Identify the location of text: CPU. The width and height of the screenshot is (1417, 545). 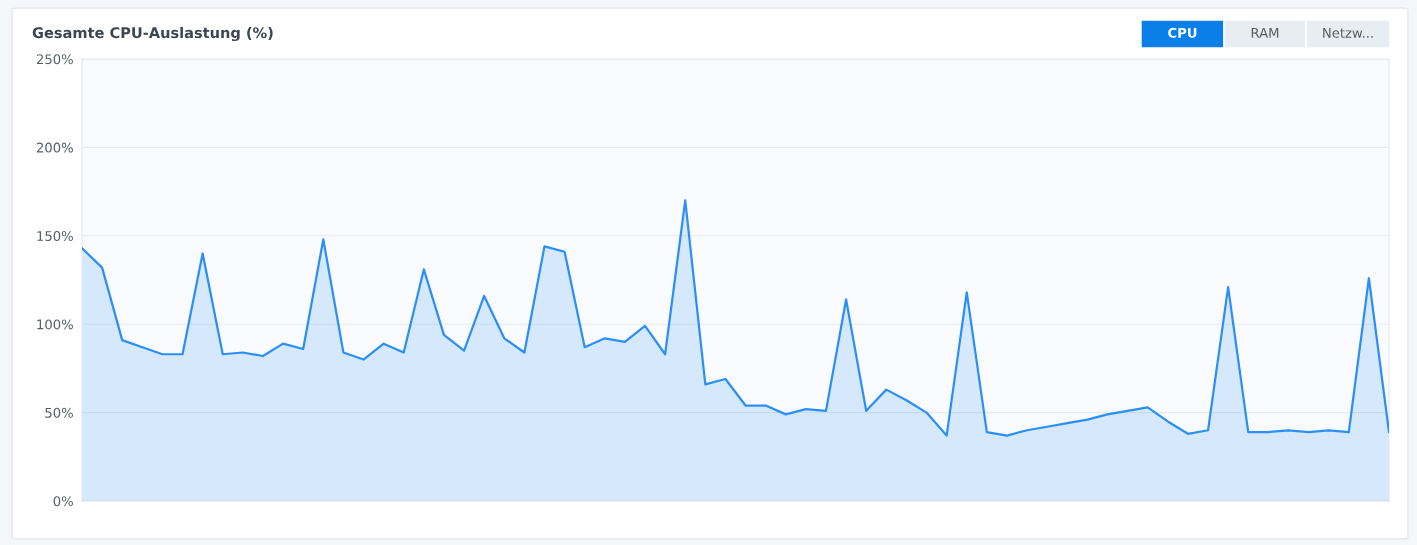
(1182, 32).